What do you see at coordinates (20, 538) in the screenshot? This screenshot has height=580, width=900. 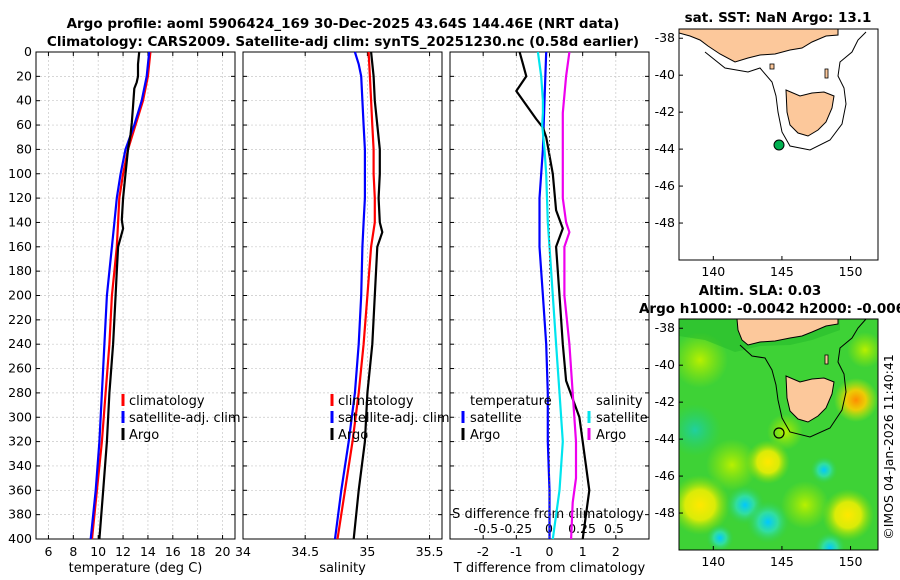 I see `y-tick-label: 400` at bounding box center [20, 538].